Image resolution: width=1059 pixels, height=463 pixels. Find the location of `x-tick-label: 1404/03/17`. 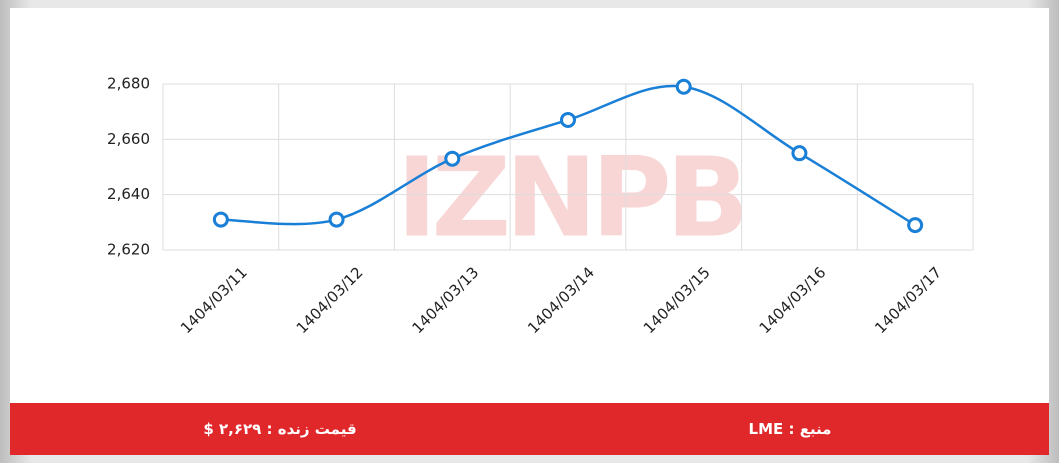

x-tick-label: 1404/03/17 is located at coordinates (908, 300).